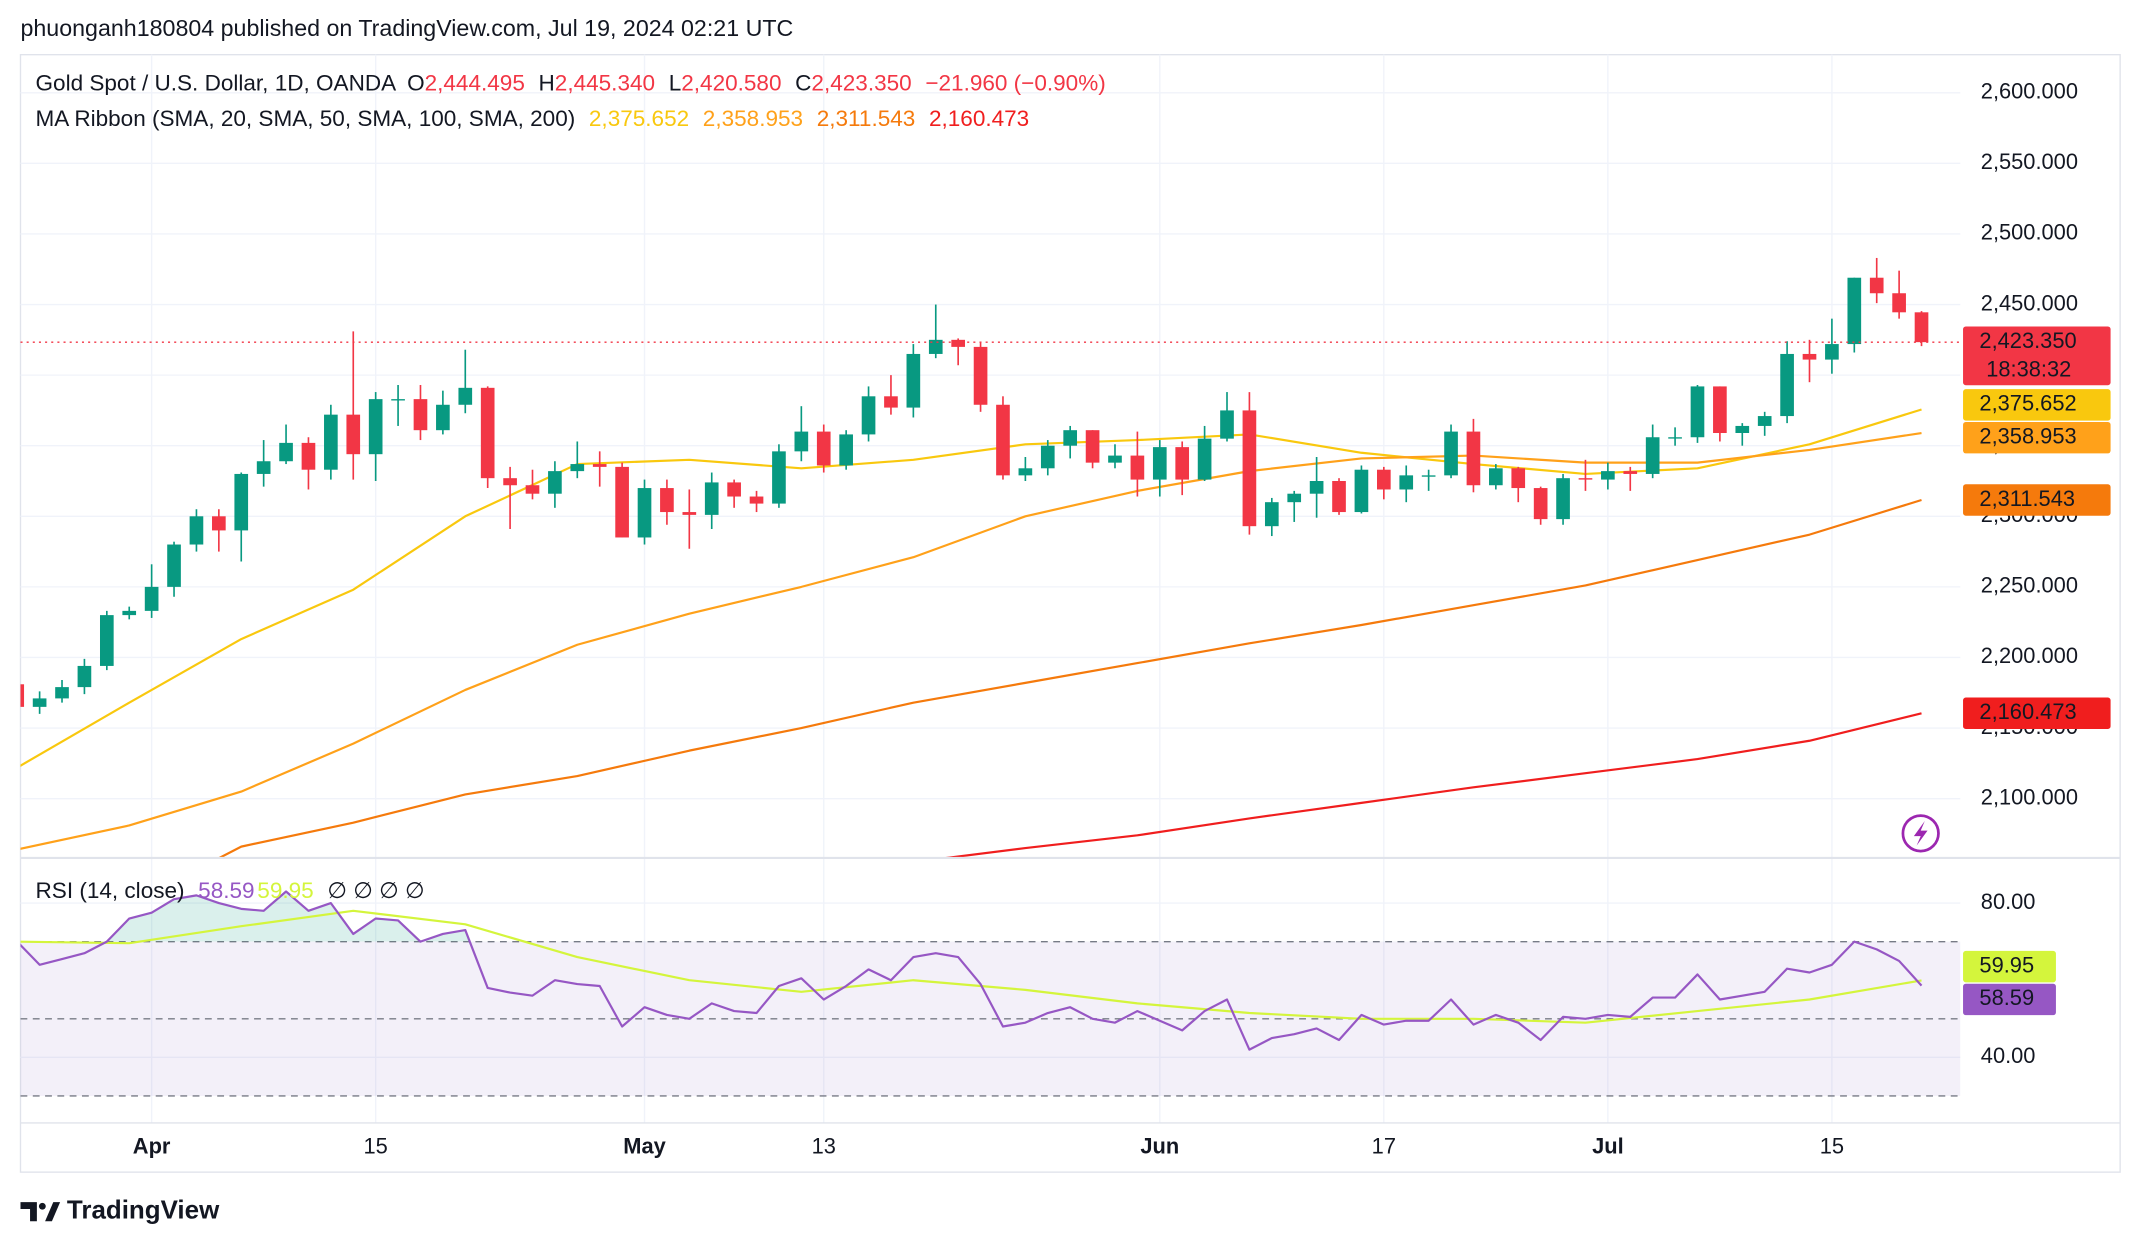 This screenshot has width=2142, height=1244. I want to click on x-tick-label: May, so click(644, 1145).